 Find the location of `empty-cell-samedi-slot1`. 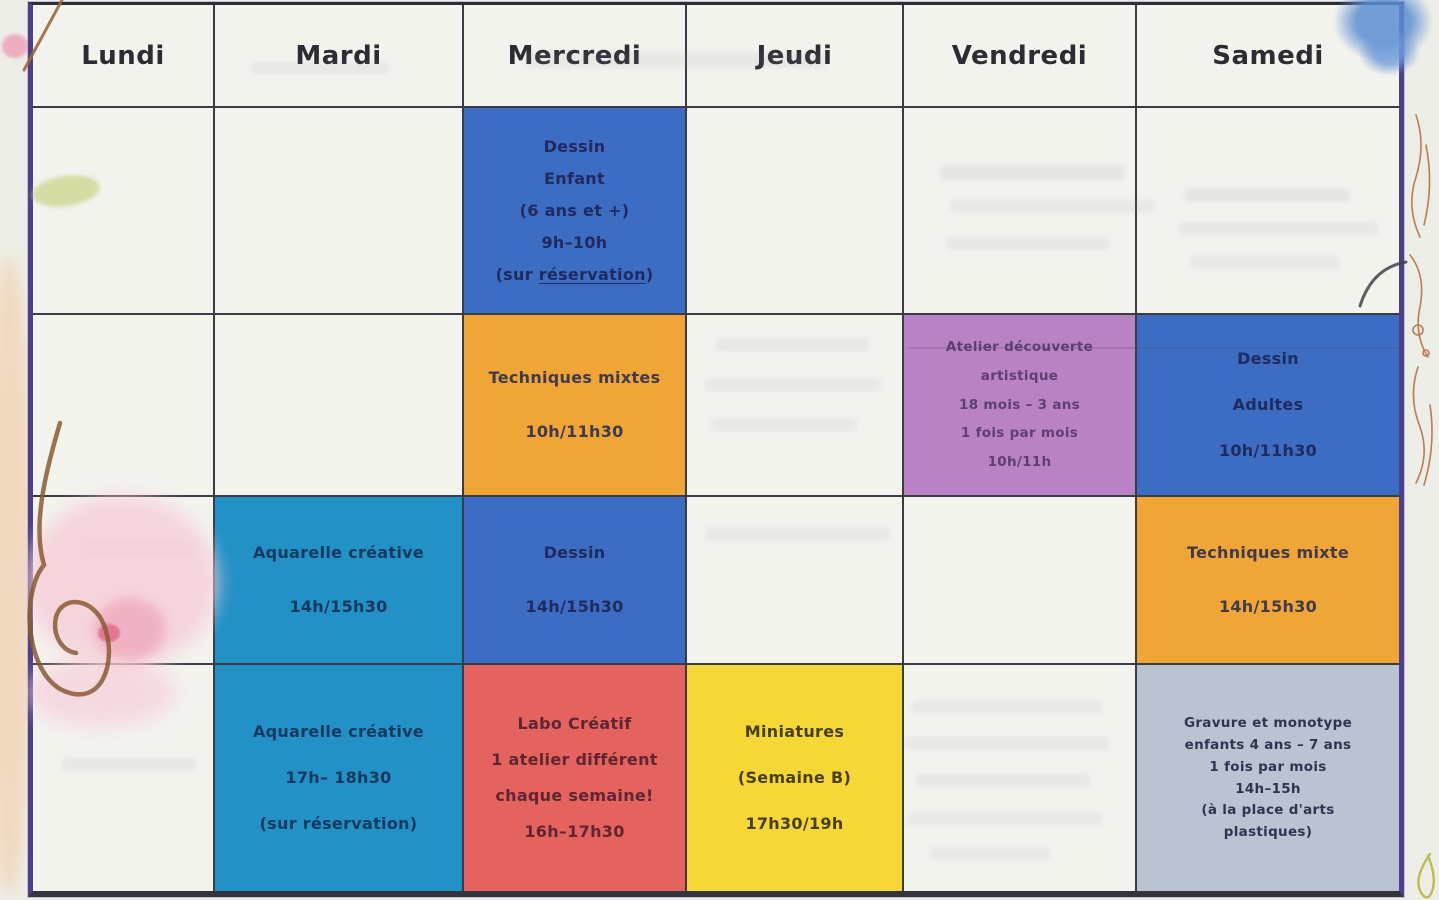

empty-cell-samedi-slot1 is located at coordinates (1268, 210).